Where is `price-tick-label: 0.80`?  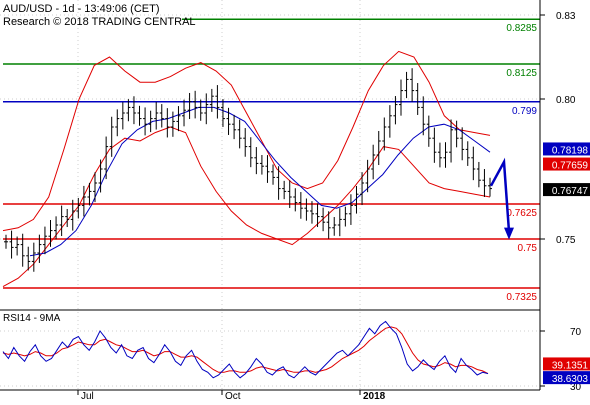 price-tick-label: 0.80 is located at coordinates (566, 100).